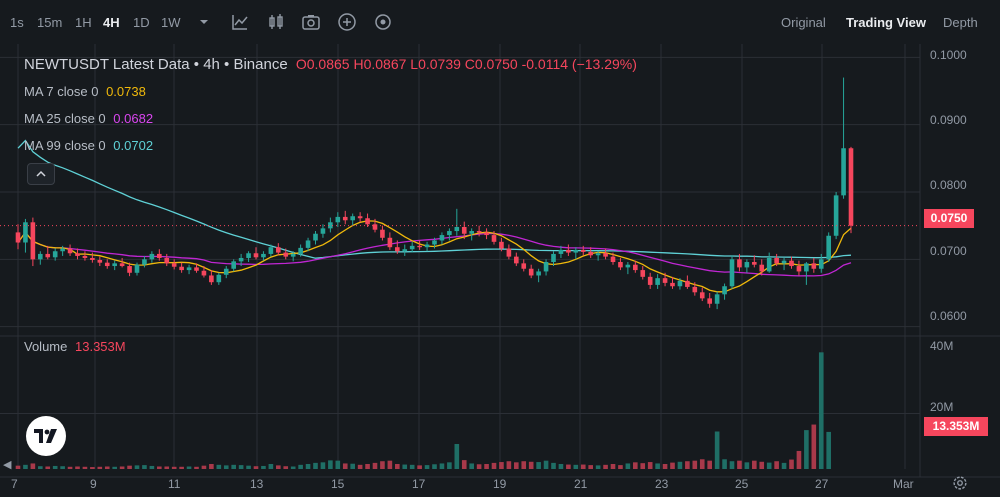 The image size is (1000, 497). Describe the element at coordinates (61, 91) in the screenshot. I see `ma7-label: MA 7 close 0` at that location.